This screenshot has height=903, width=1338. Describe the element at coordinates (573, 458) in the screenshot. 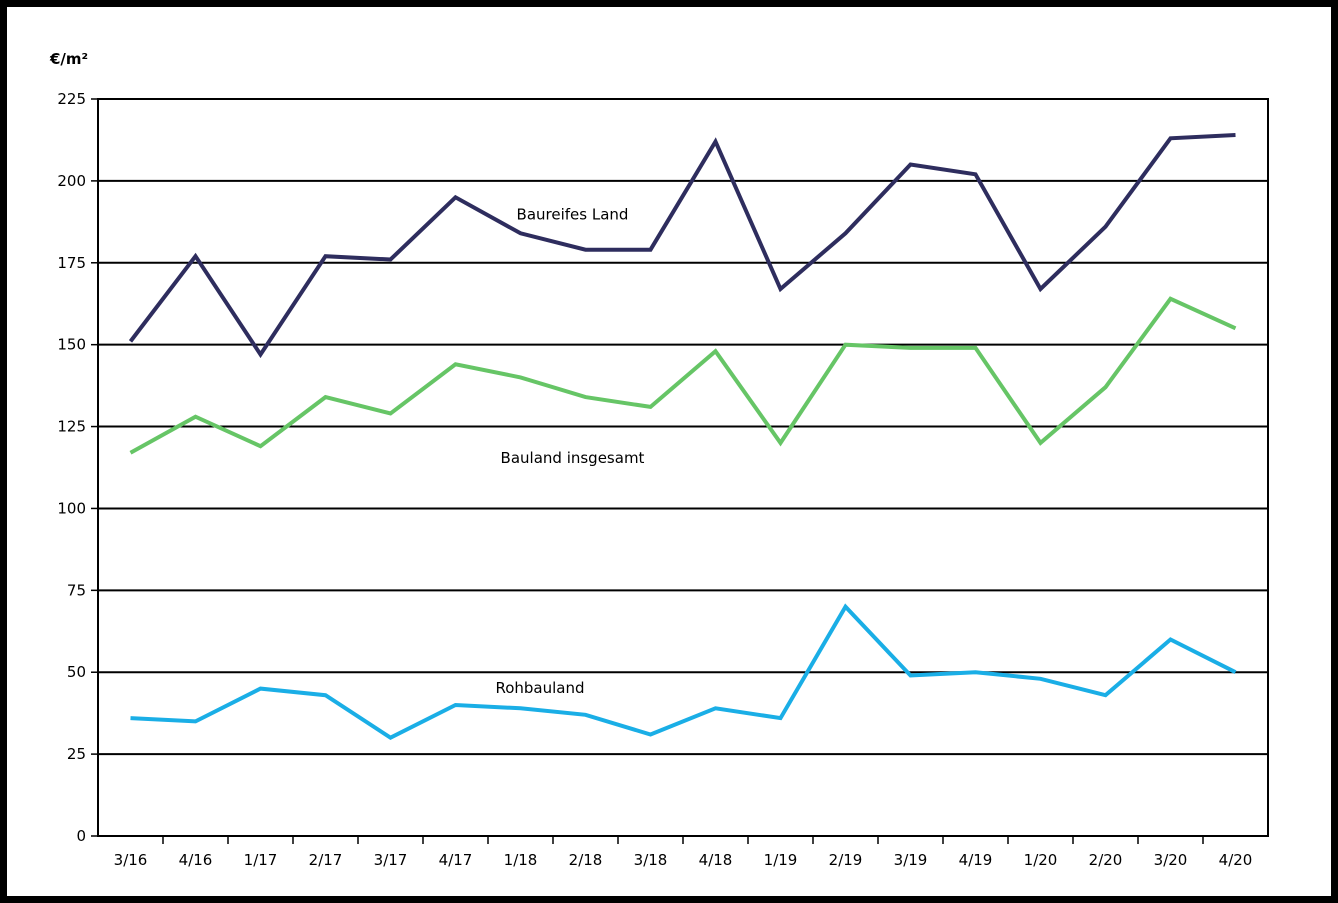

I see `series-label-bauland-insgesamt: Bauland insgesamt` at that location.